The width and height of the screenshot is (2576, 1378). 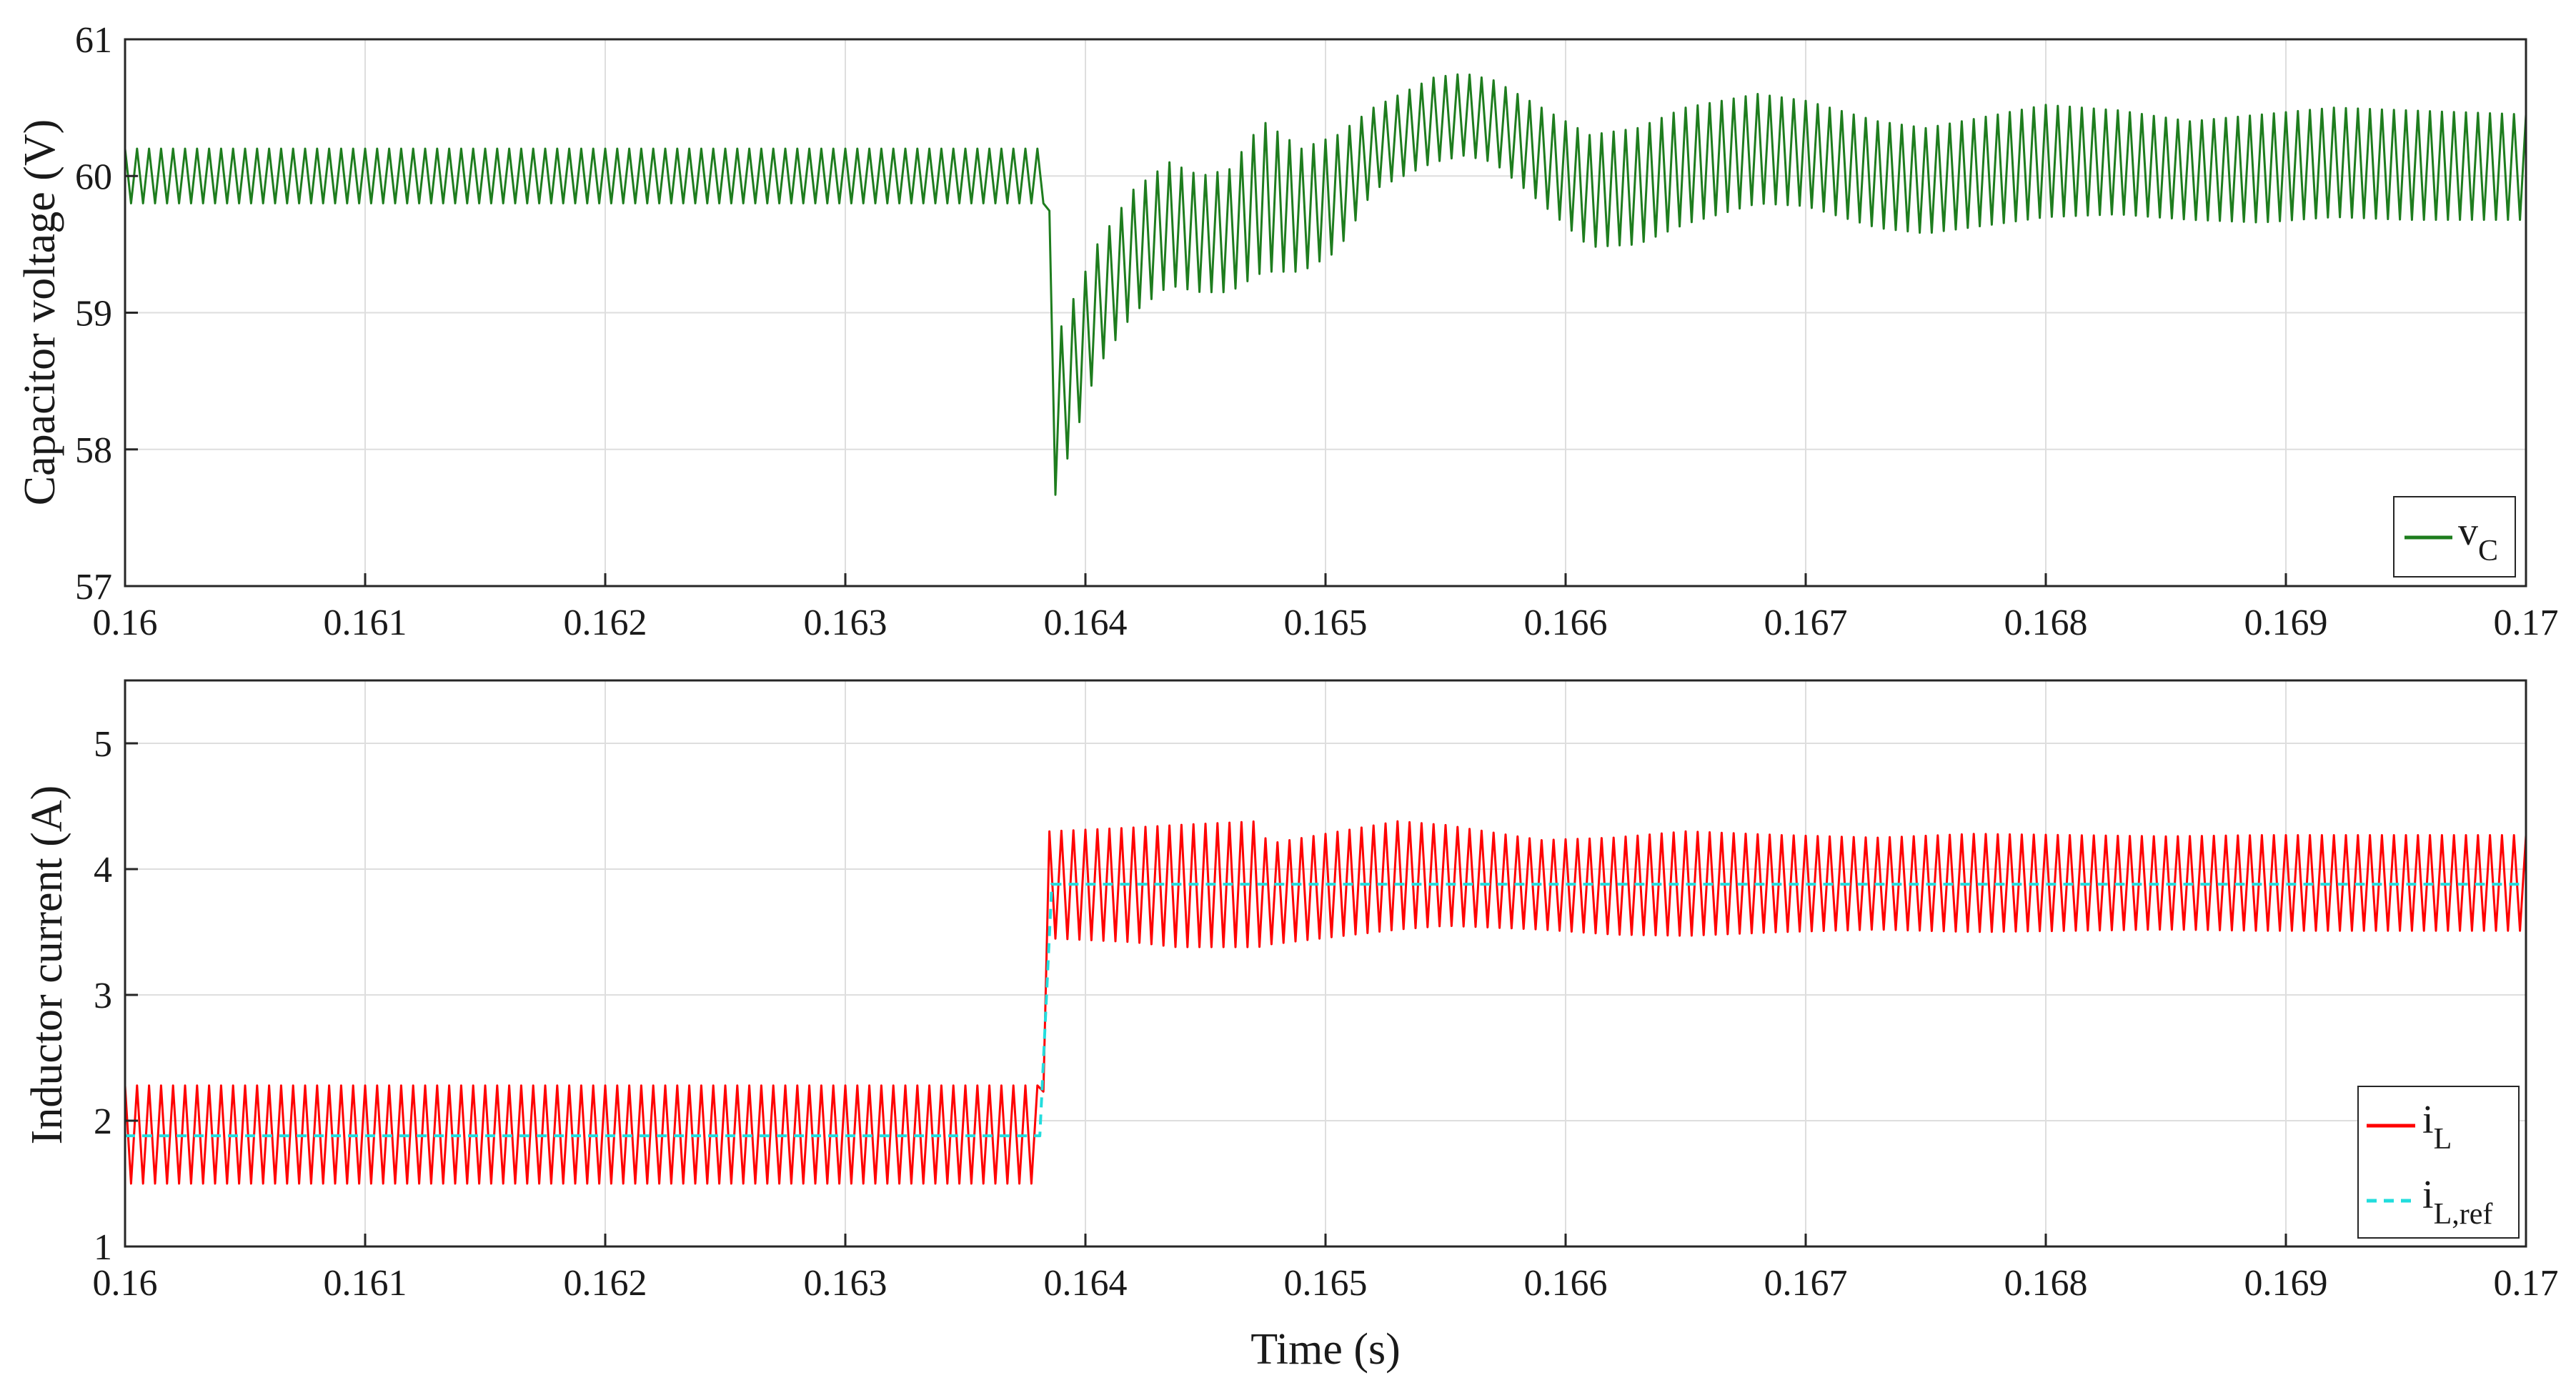 I want to click on current-x-tick-label: 0.164, so click(x=1086, y=1283).